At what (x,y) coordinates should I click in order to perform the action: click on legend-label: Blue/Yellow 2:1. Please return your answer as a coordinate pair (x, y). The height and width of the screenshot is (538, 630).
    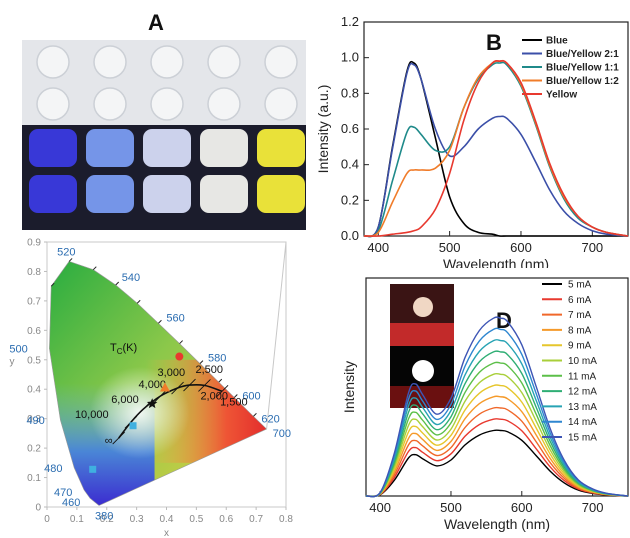
    Looking at the image, I should click on (582, 54).